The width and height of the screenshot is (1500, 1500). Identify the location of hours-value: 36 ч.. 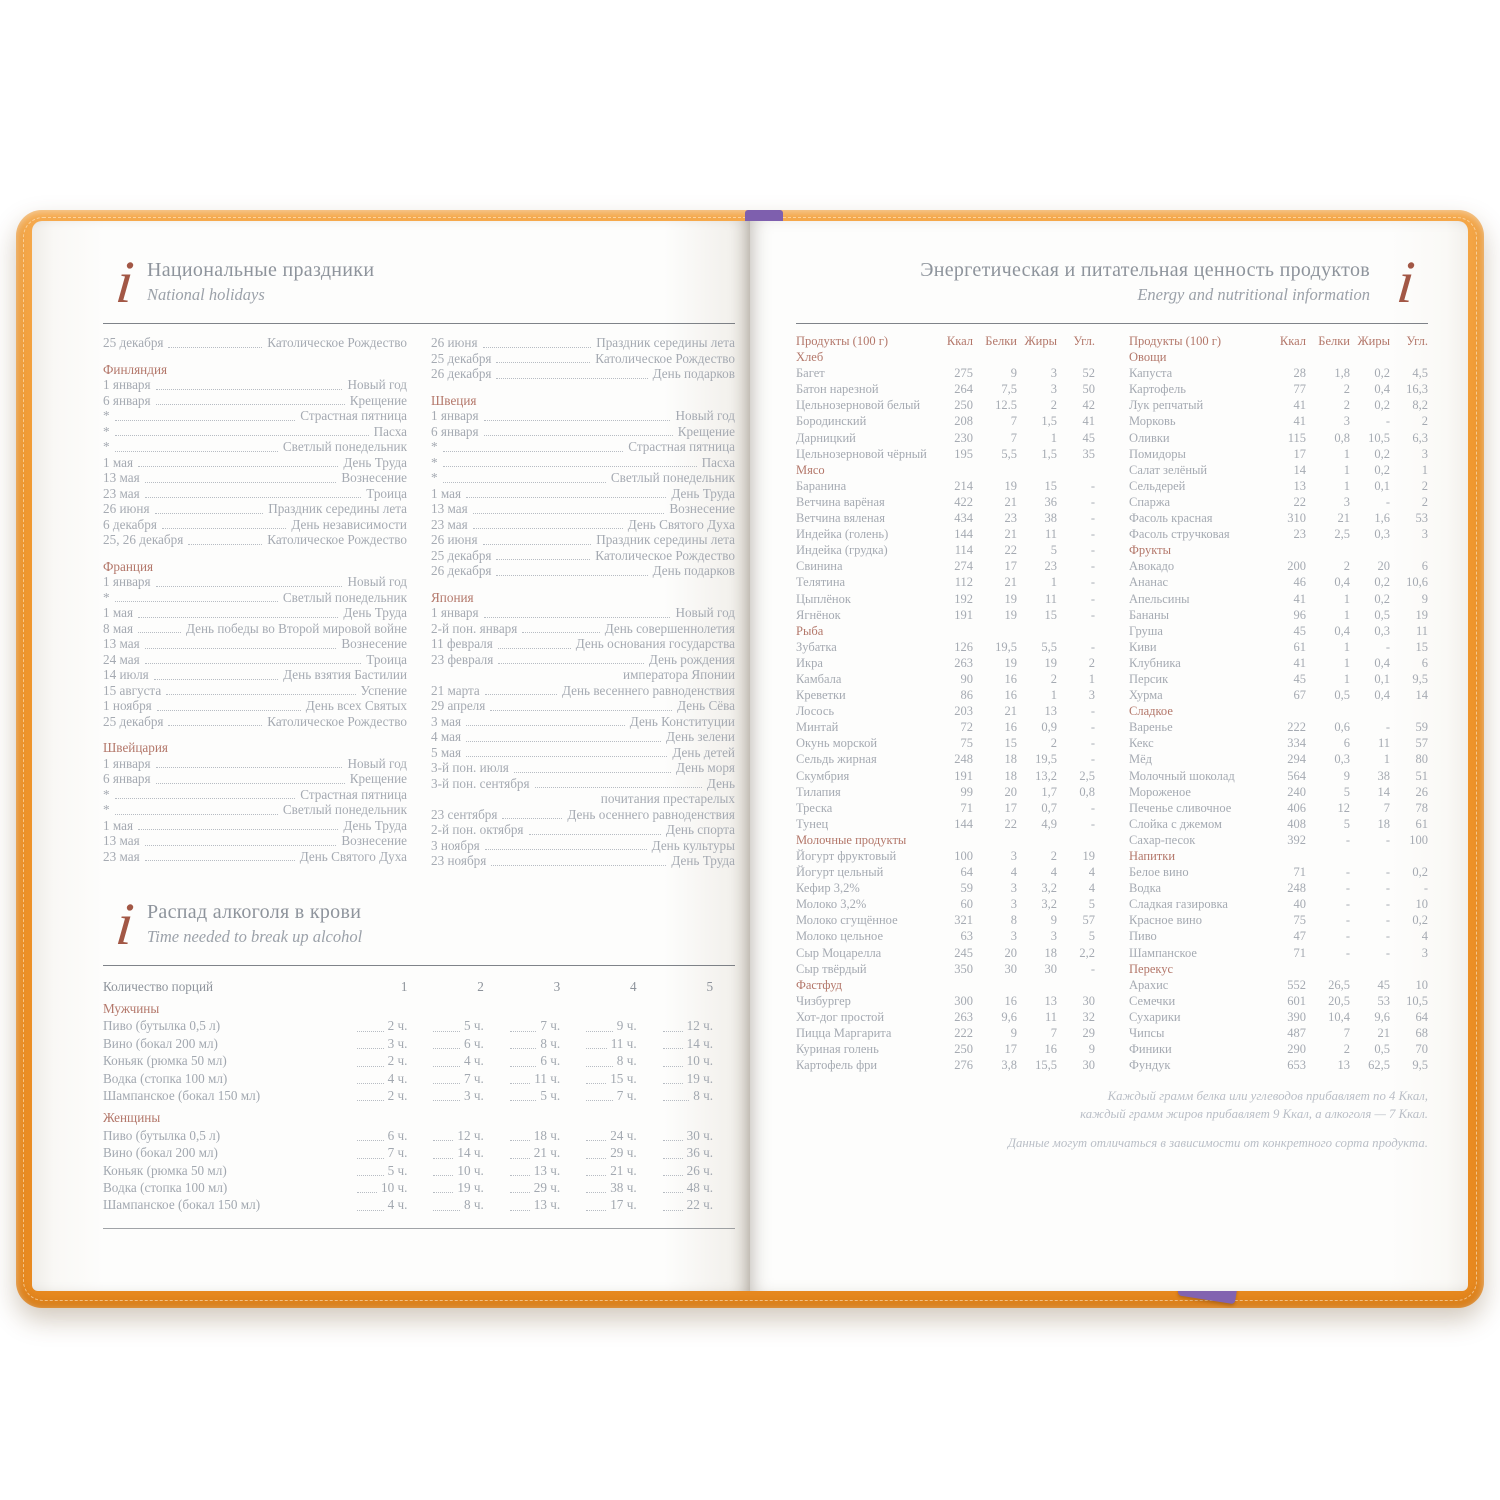
(700, 1153).